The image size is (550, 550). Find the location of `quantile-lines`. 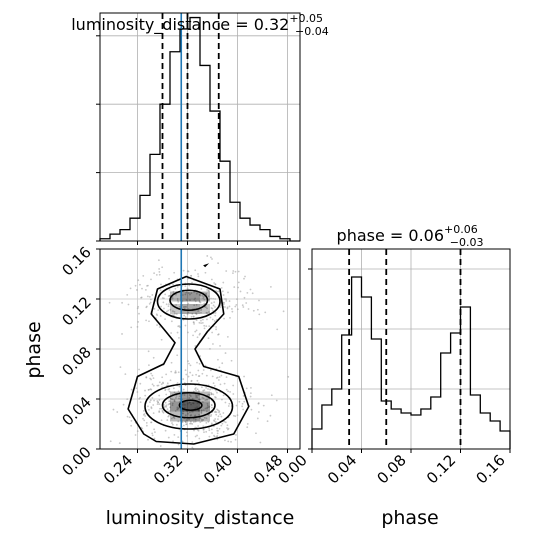

quantile-lines is located at coordinates (190, 127).